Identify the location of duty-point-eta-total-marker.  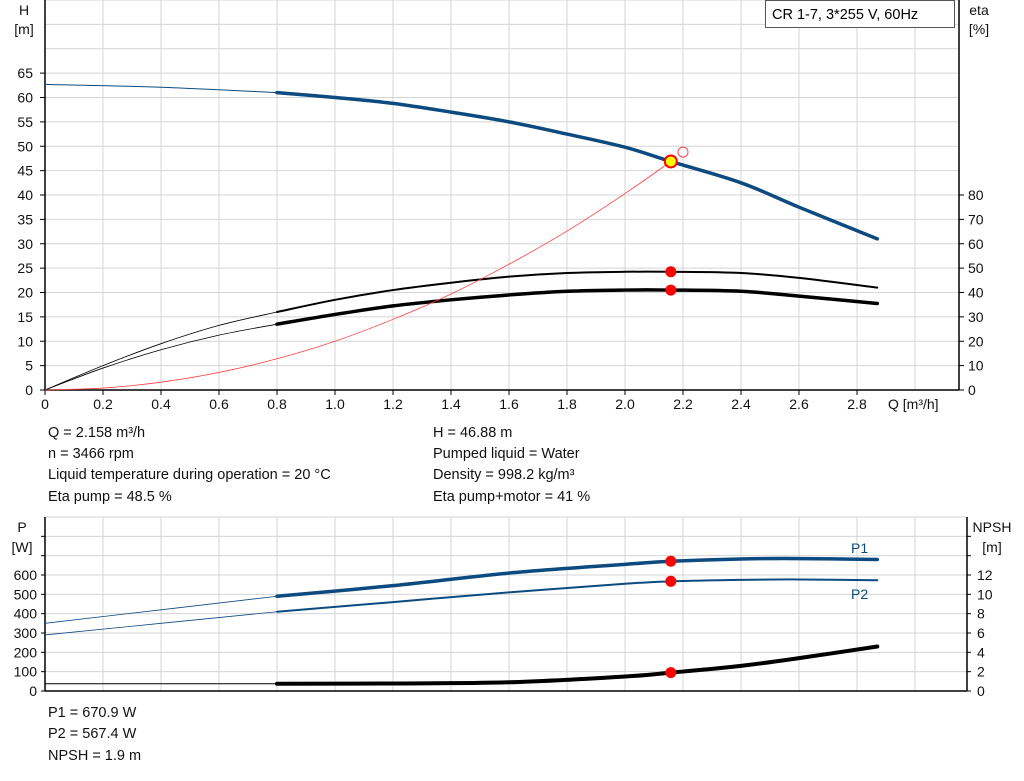
(671, 290).